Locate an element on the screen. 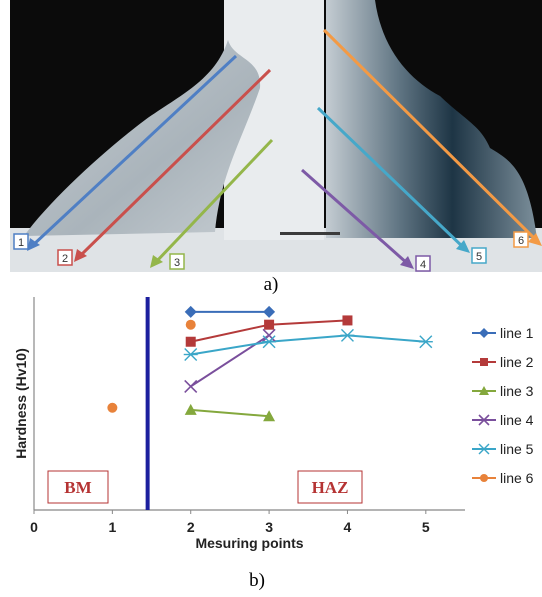 This screenshot has height=597, width=542. legend-label-line-2: line 2 is located at coordinates (517, 362).